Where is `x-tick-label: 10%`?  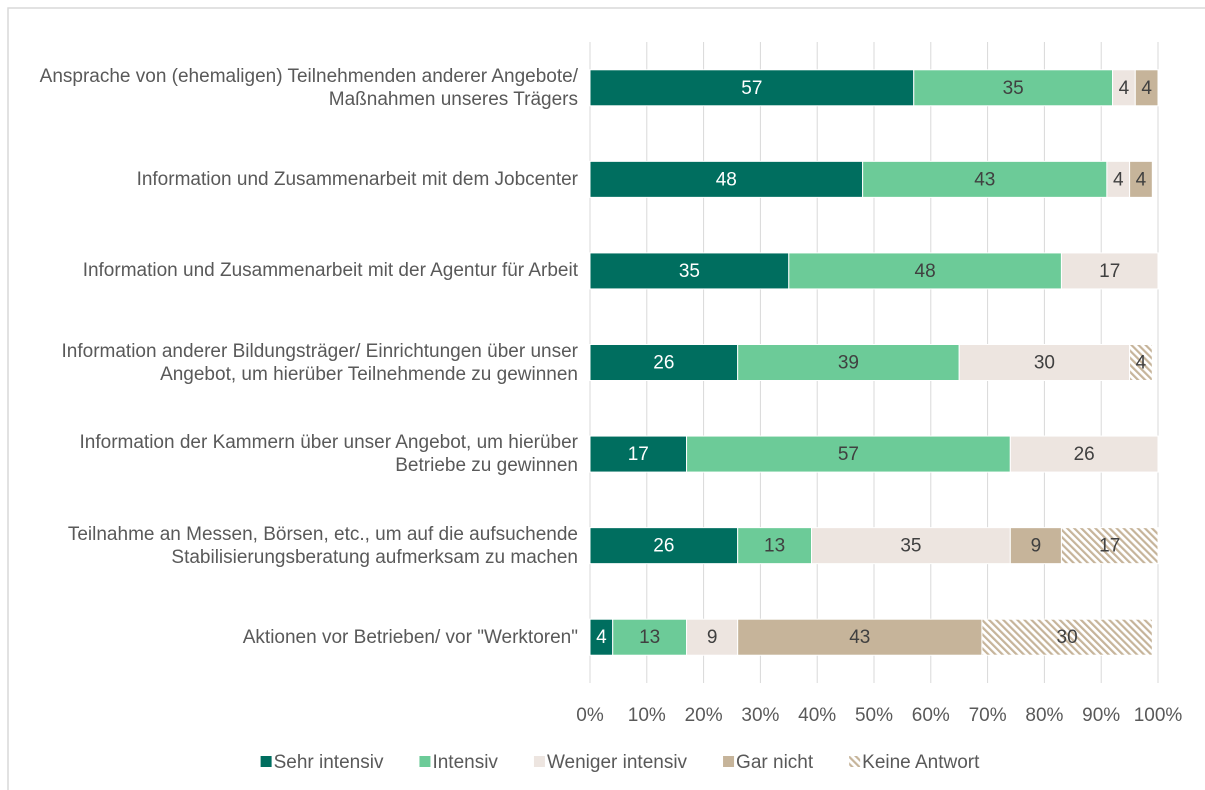 x-tick-label: 10% is located at coordinates (647, 715).